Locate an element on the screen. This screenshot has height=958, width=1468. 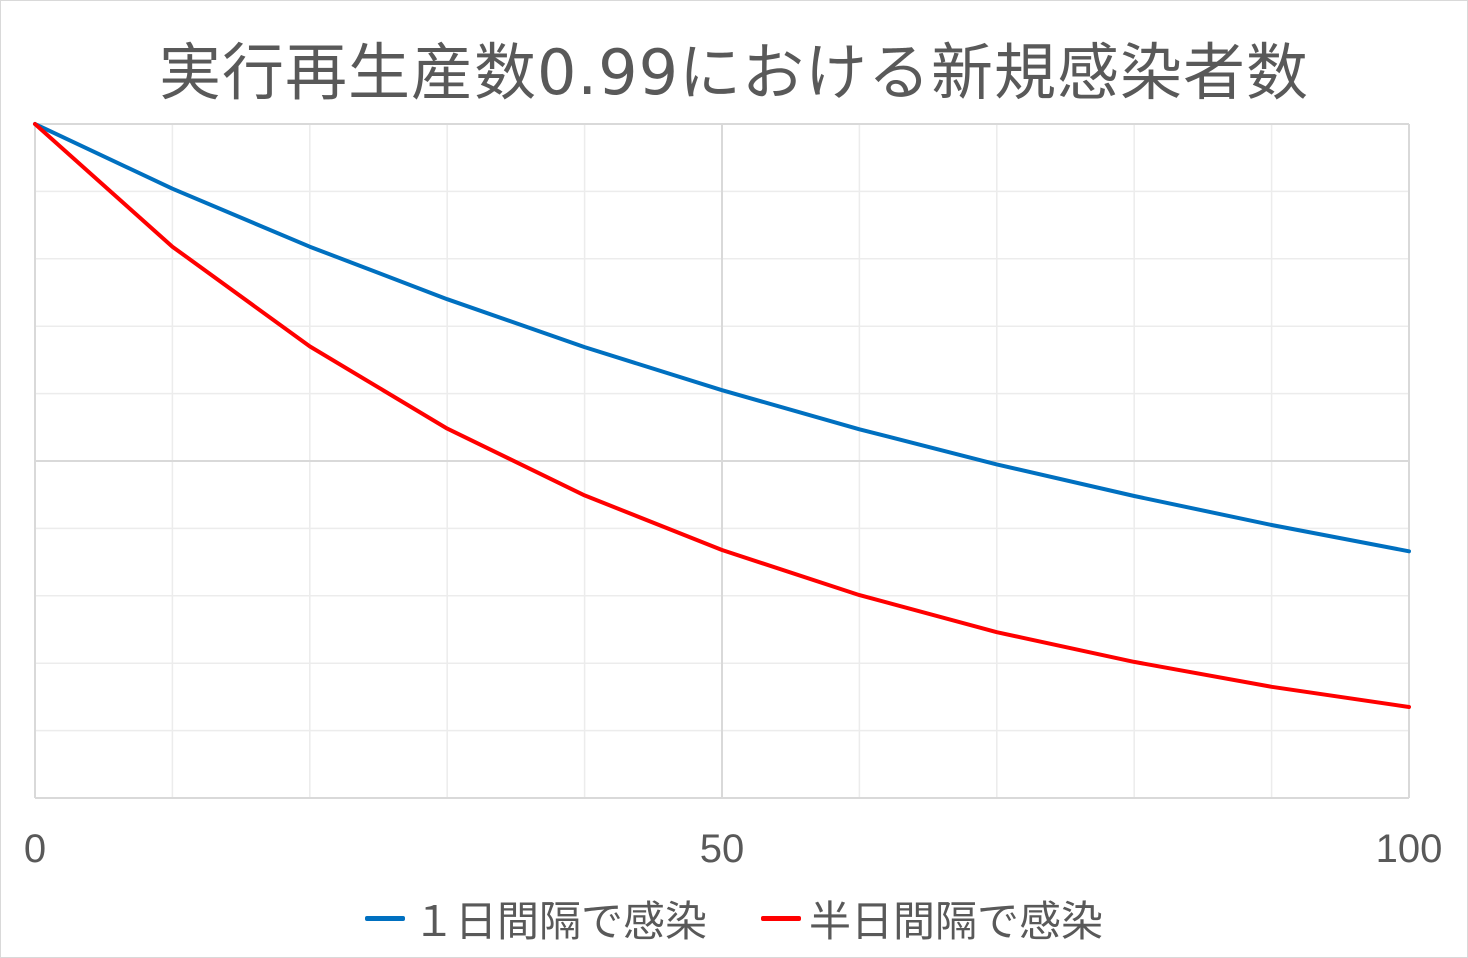
chart-title: 実行再生産数0.99における新規感染者数 is located at coordinates (734, 72).